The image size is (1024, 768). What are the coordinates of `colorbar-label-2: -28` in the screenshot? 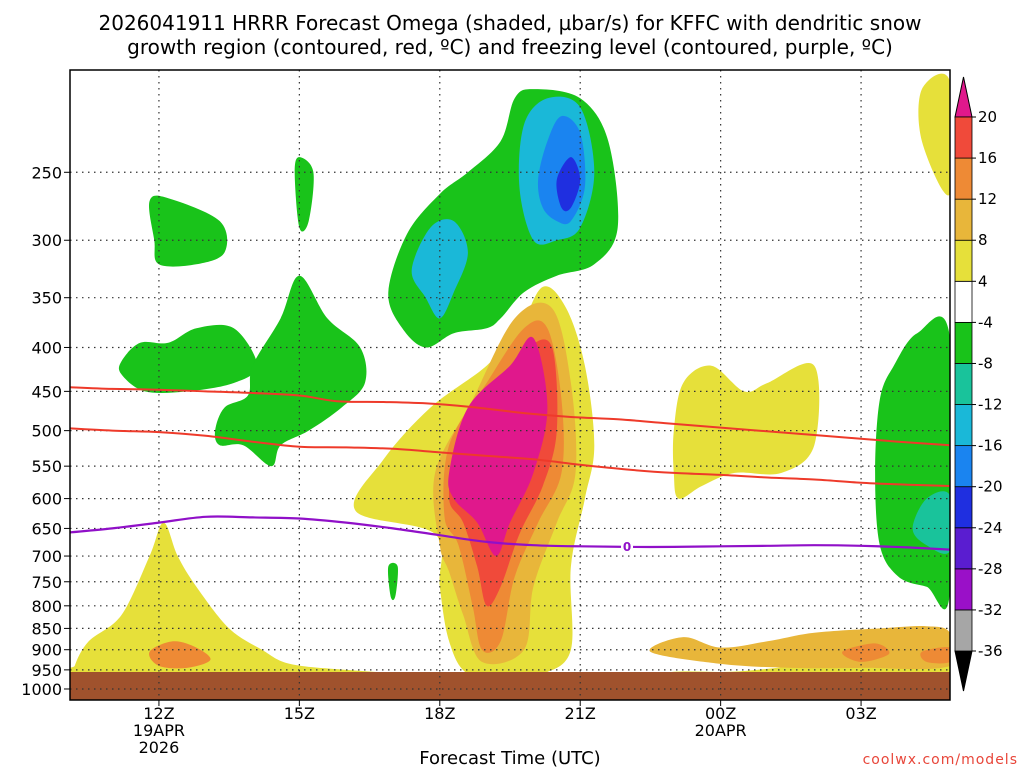 It's located at (990, 569).